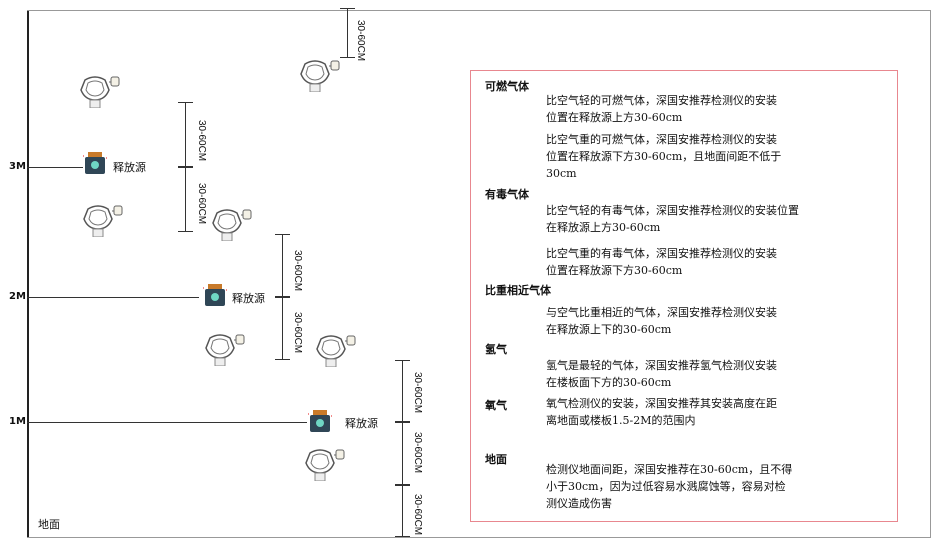  What do you see at coordinates (661, 321) in the screenshot?
I see `similar-text: 与空气比重相近的气体，深国安推荐检测仪安装 在释放源上下的30-60cm` at bounding box center [661, 321].